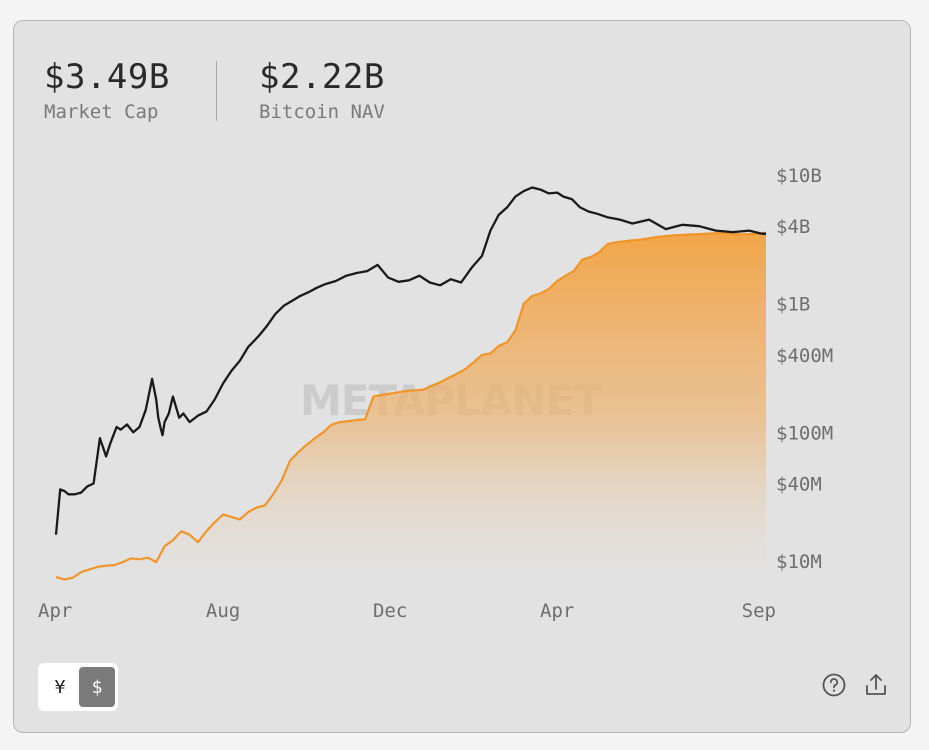 The width and height of the screenshot is (929, 750). Describe the element at coordinates (60, 687) in the screenshot. I see `yen-toggle-button: ¥` at that location.